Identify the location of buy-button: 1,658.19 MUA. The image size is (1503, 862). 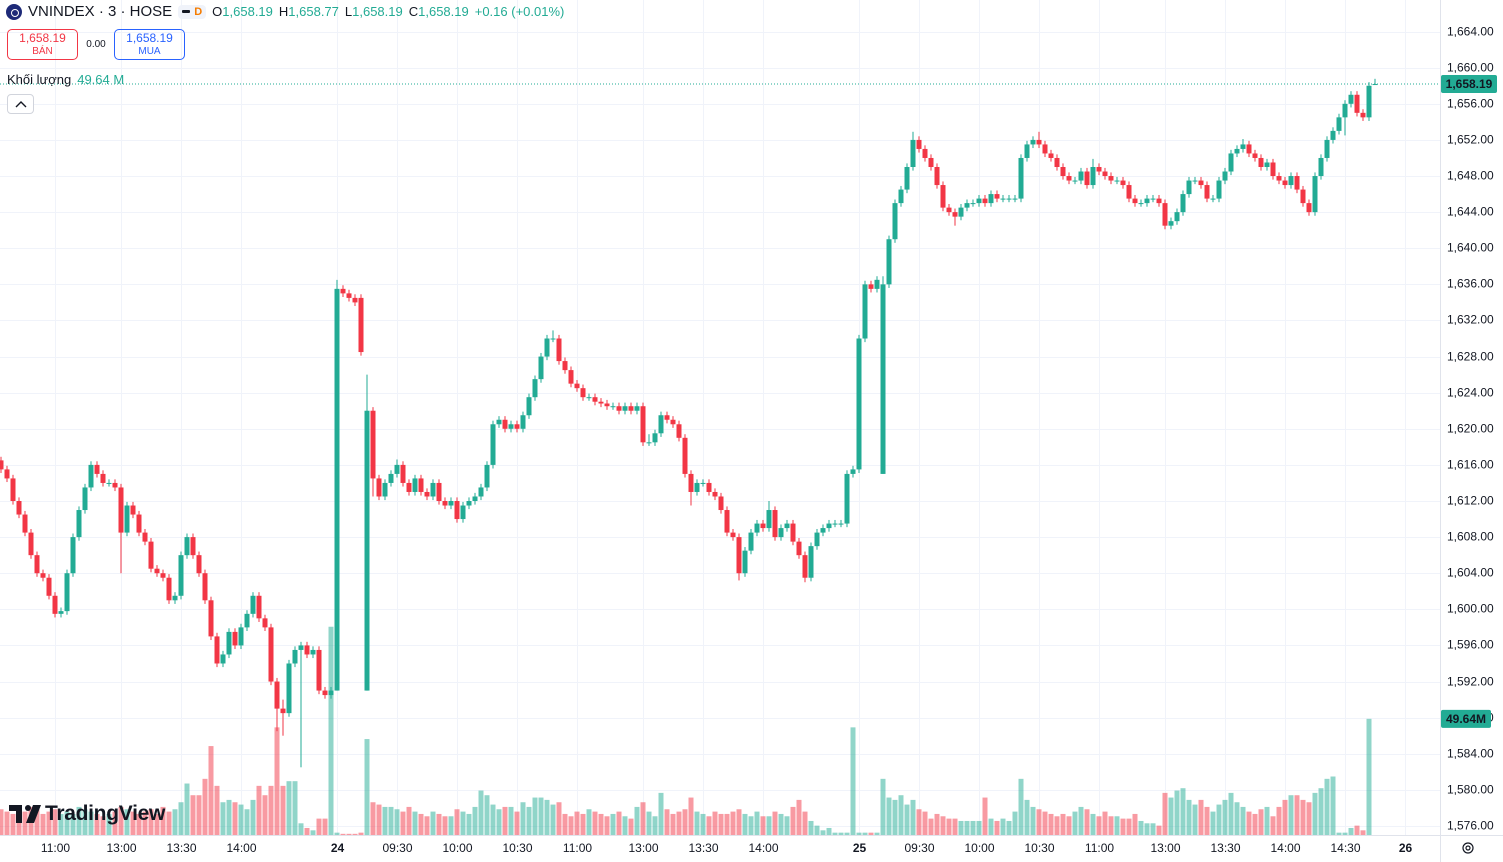
(149, 44).